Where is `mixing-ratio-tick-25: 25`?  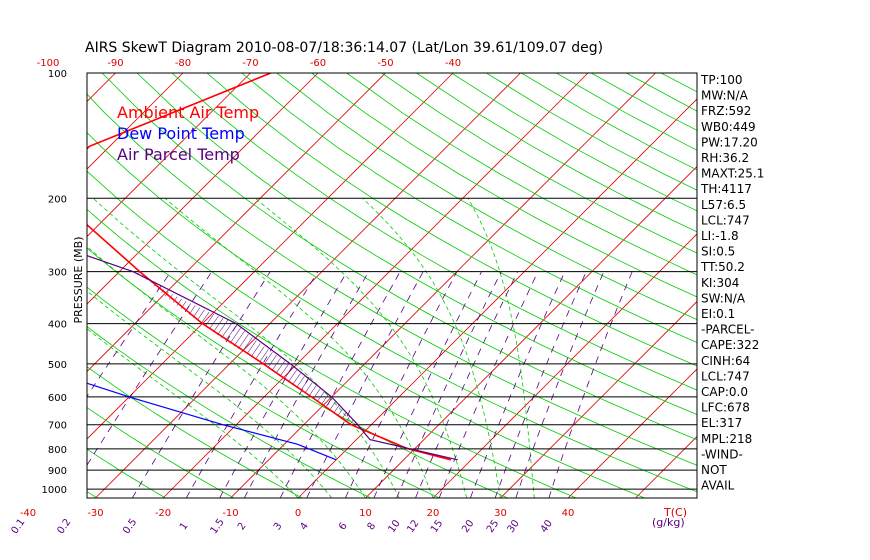
mixing-ratio-tick-25: 25 is located at coordinates (493, 526).